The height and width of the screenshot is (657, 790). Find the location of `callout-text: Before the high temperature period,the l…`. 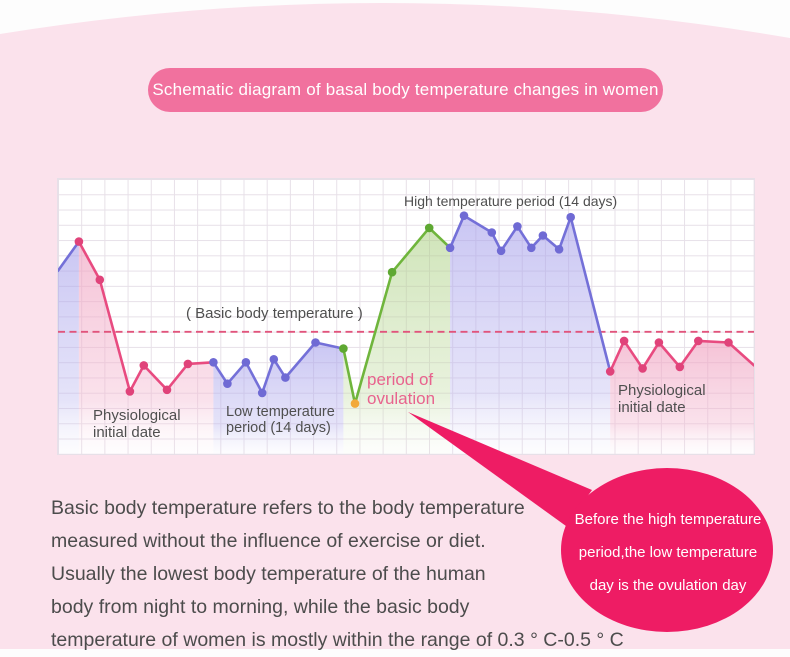

callout-text: Before the high temperature period,the l… is located at coordinates (668, 552).